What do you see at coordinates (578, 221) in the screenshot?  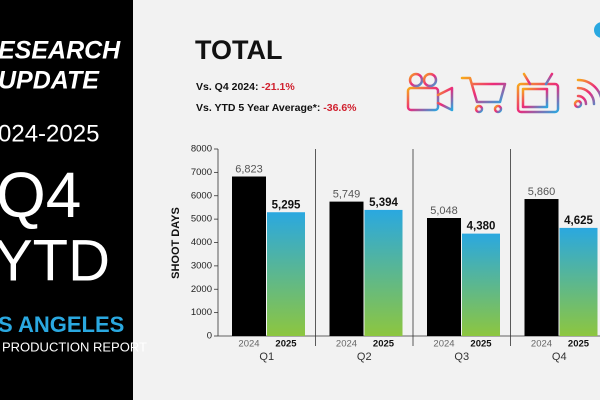 I see `value-label: 4,625` at bounding box center [578, 221].